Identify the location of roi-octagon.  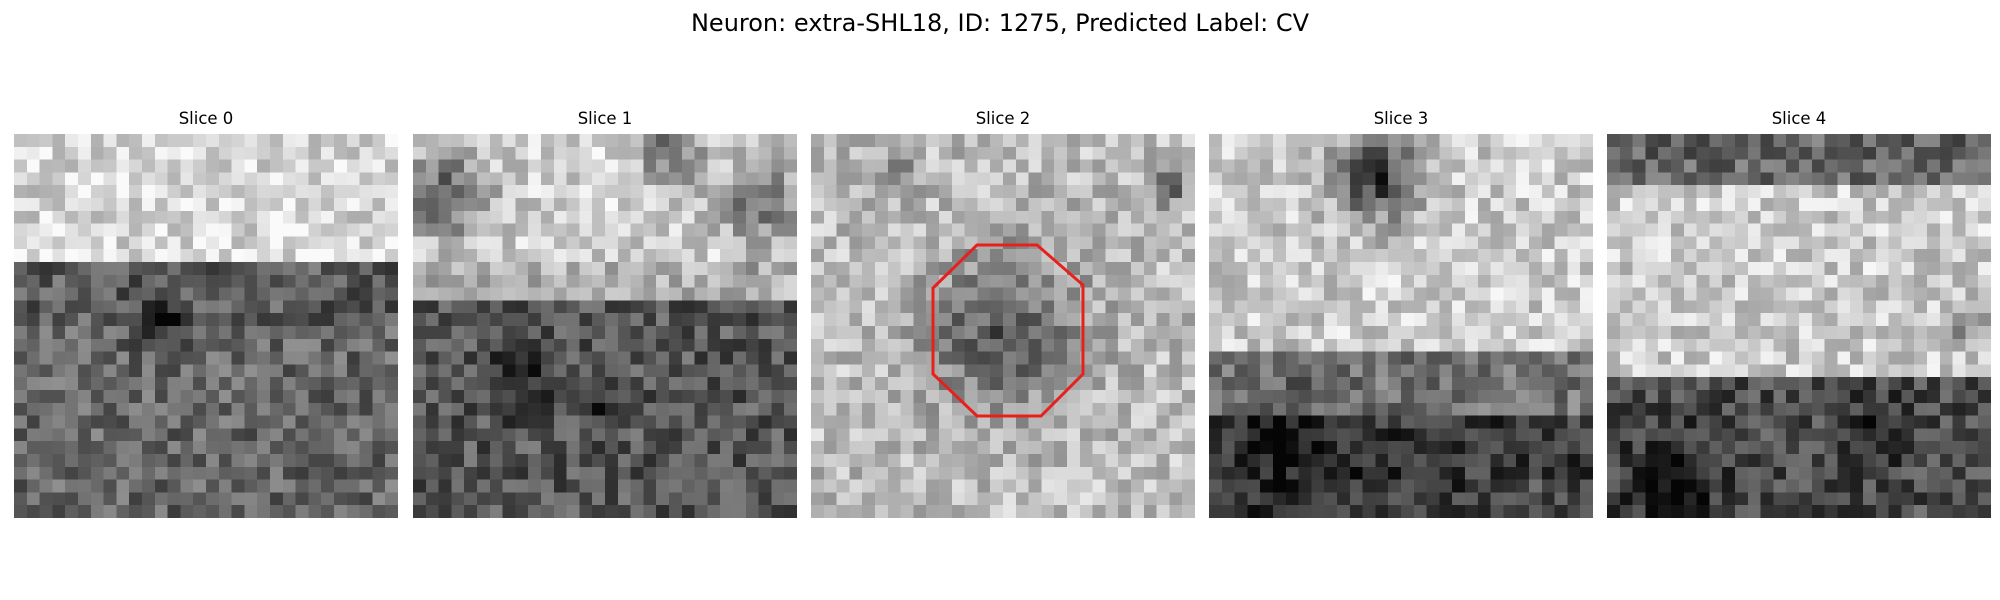
(1008, 330).